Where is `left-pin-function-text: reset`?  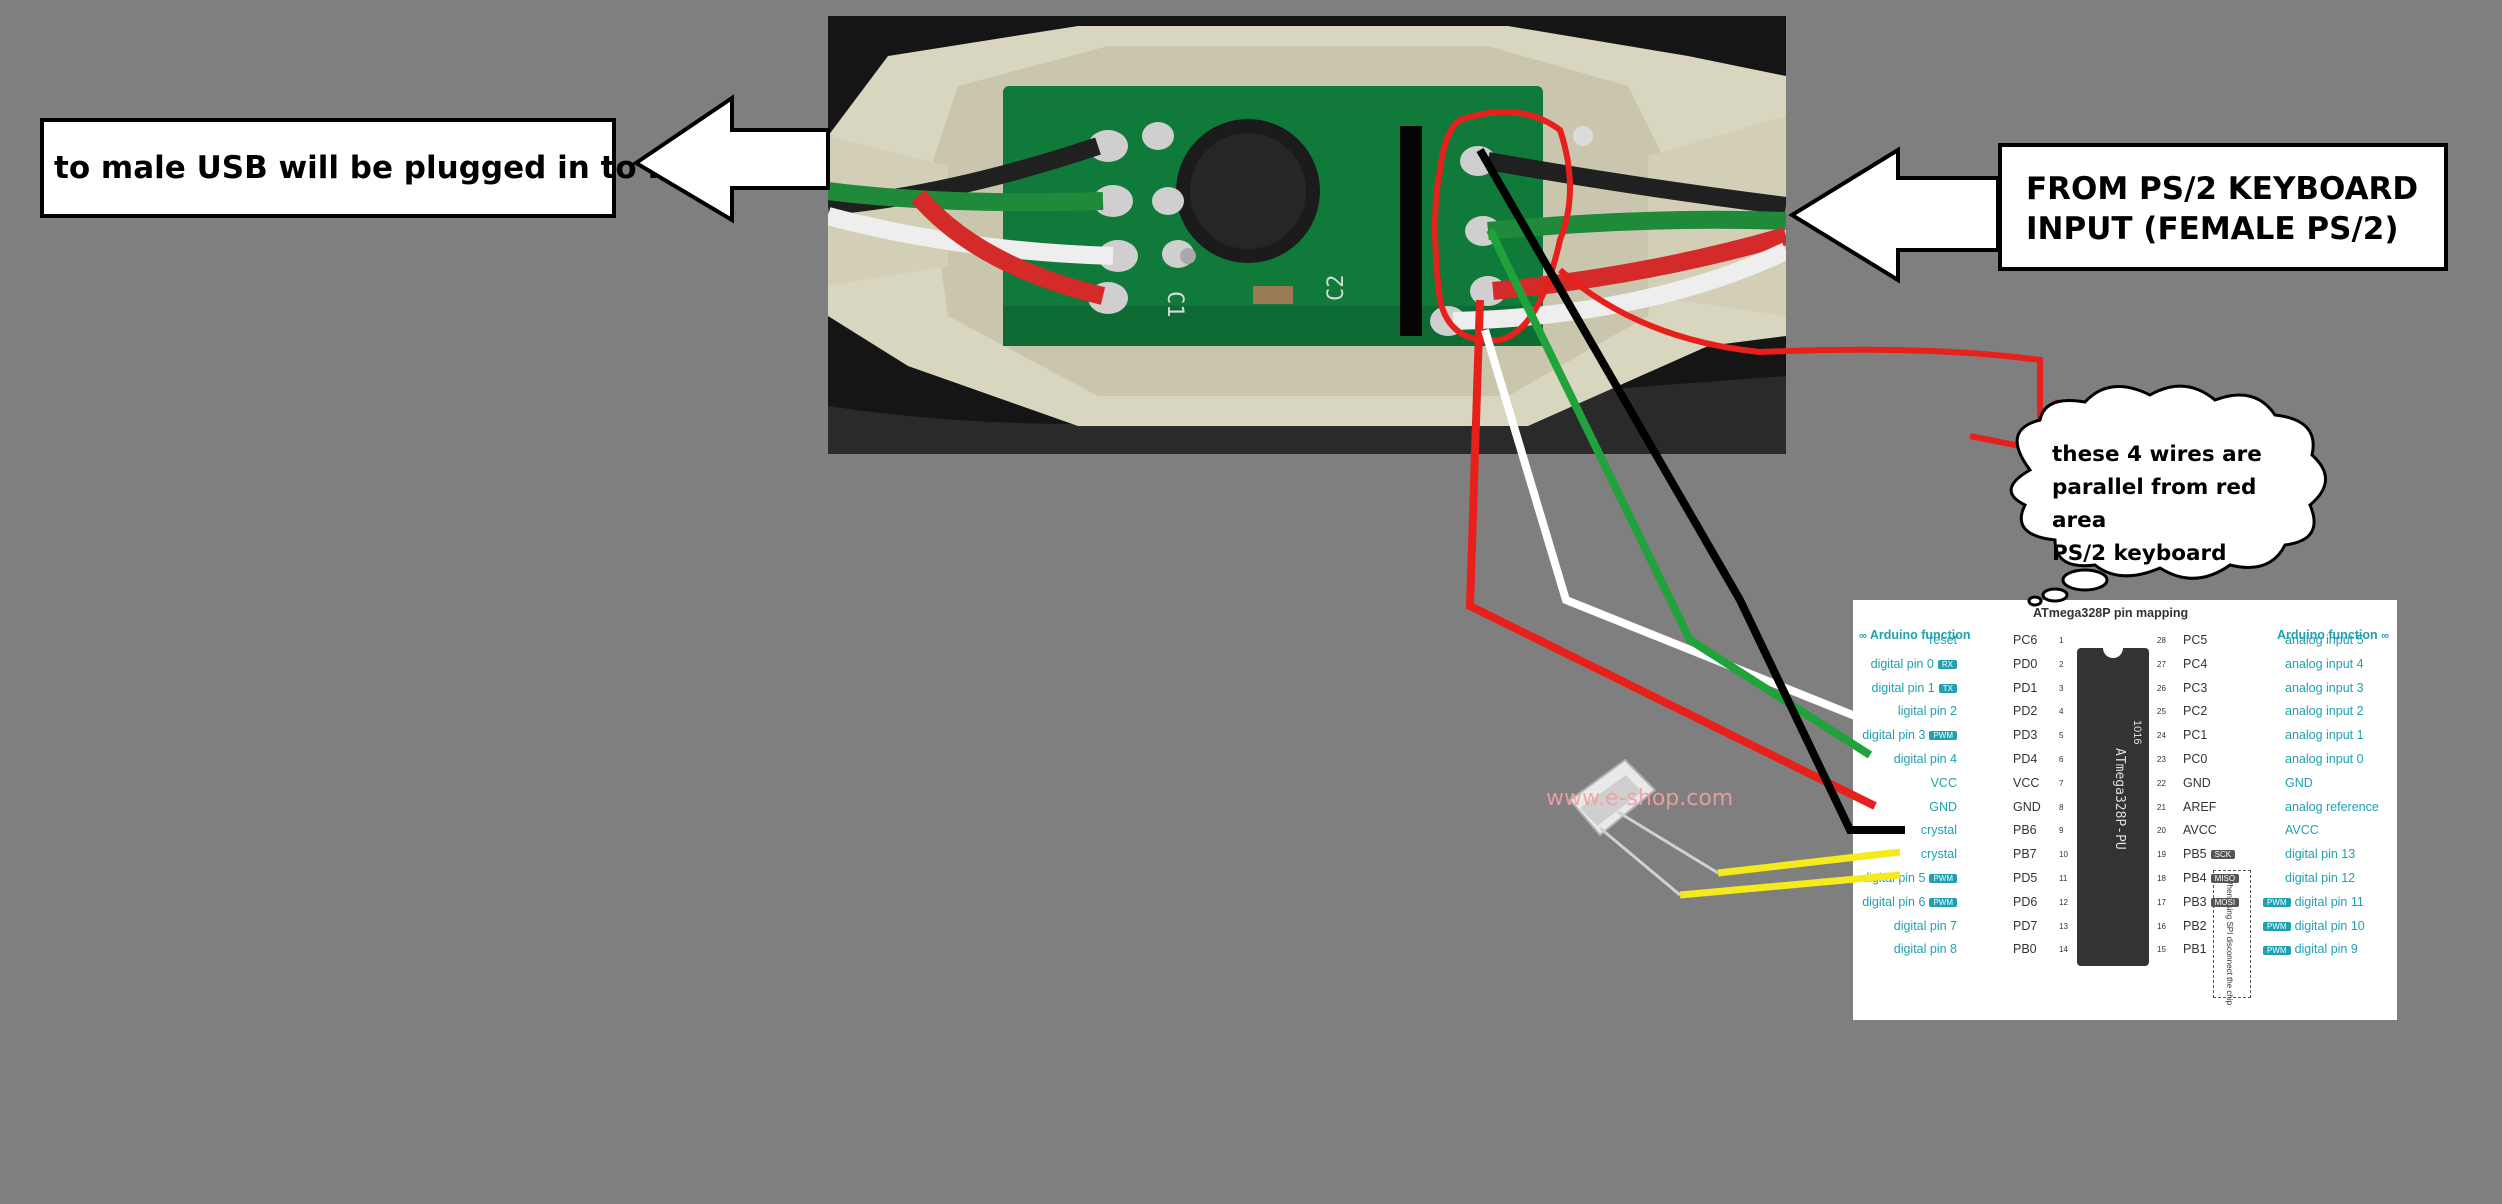
left-pin-function-text: reset is located at coordinates (1943, 640).